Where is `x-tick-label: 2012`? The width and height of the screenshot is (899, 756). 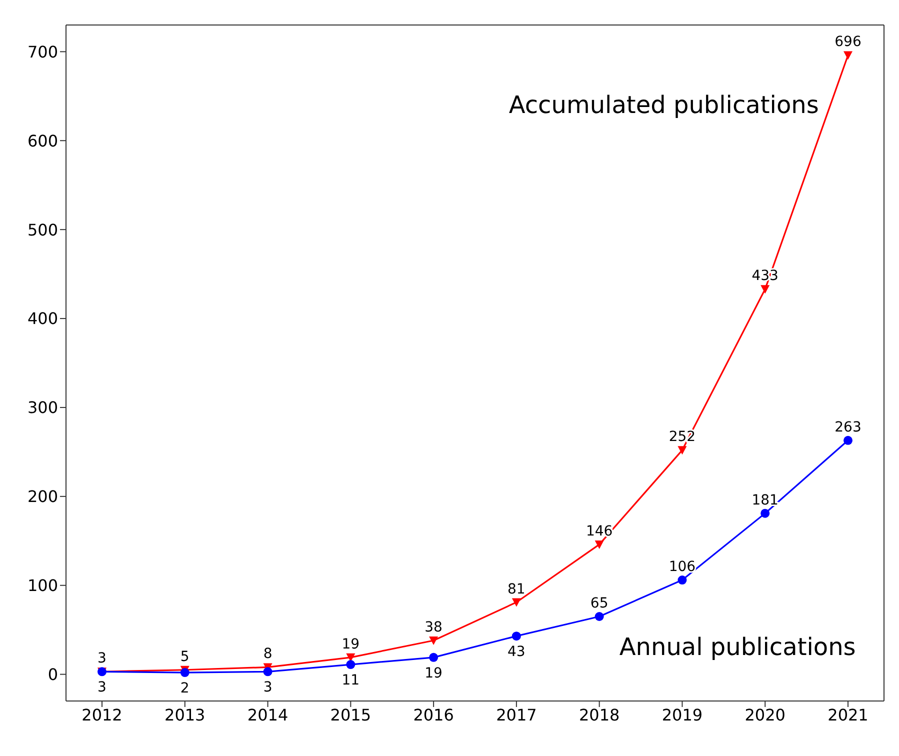
x-tick-label: 2012 is located at coordinates (102, 714).